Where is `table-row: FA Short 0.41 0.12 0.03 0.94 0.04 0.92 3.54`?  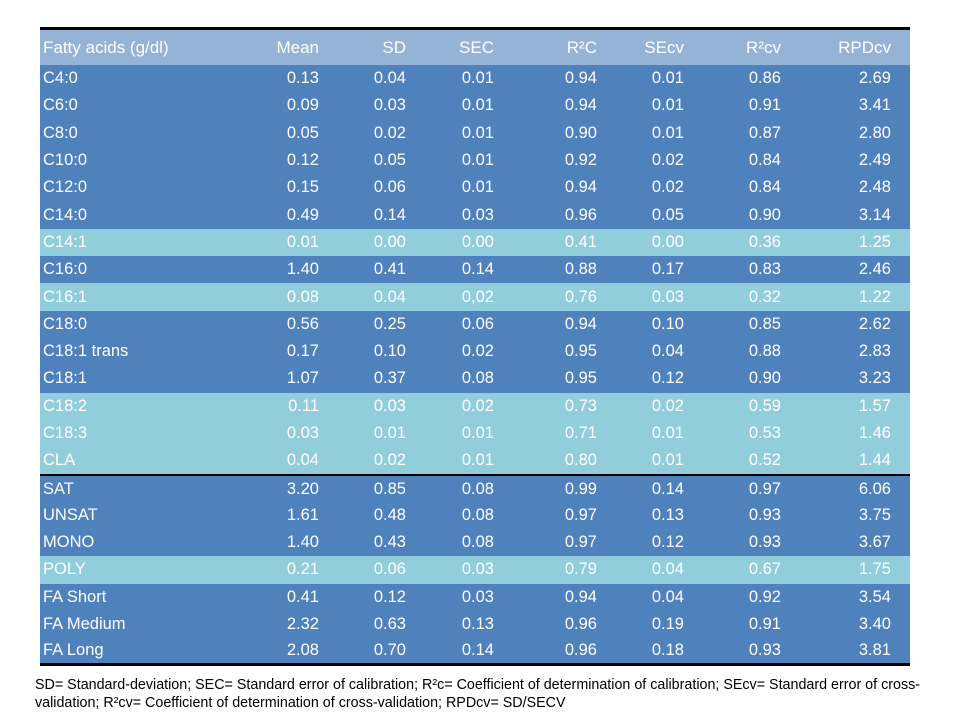
table-row: FA Short 0.41 0.12 0.03 0.94 0.04 0.92 3.54 is located at coordinates (475, 597).